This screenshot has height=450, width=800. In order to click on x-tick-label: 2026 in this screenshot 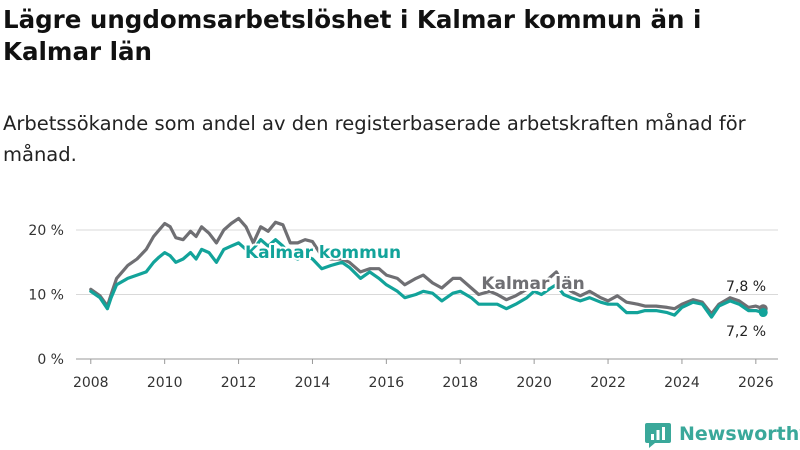, I will do `click(756, 383)`.